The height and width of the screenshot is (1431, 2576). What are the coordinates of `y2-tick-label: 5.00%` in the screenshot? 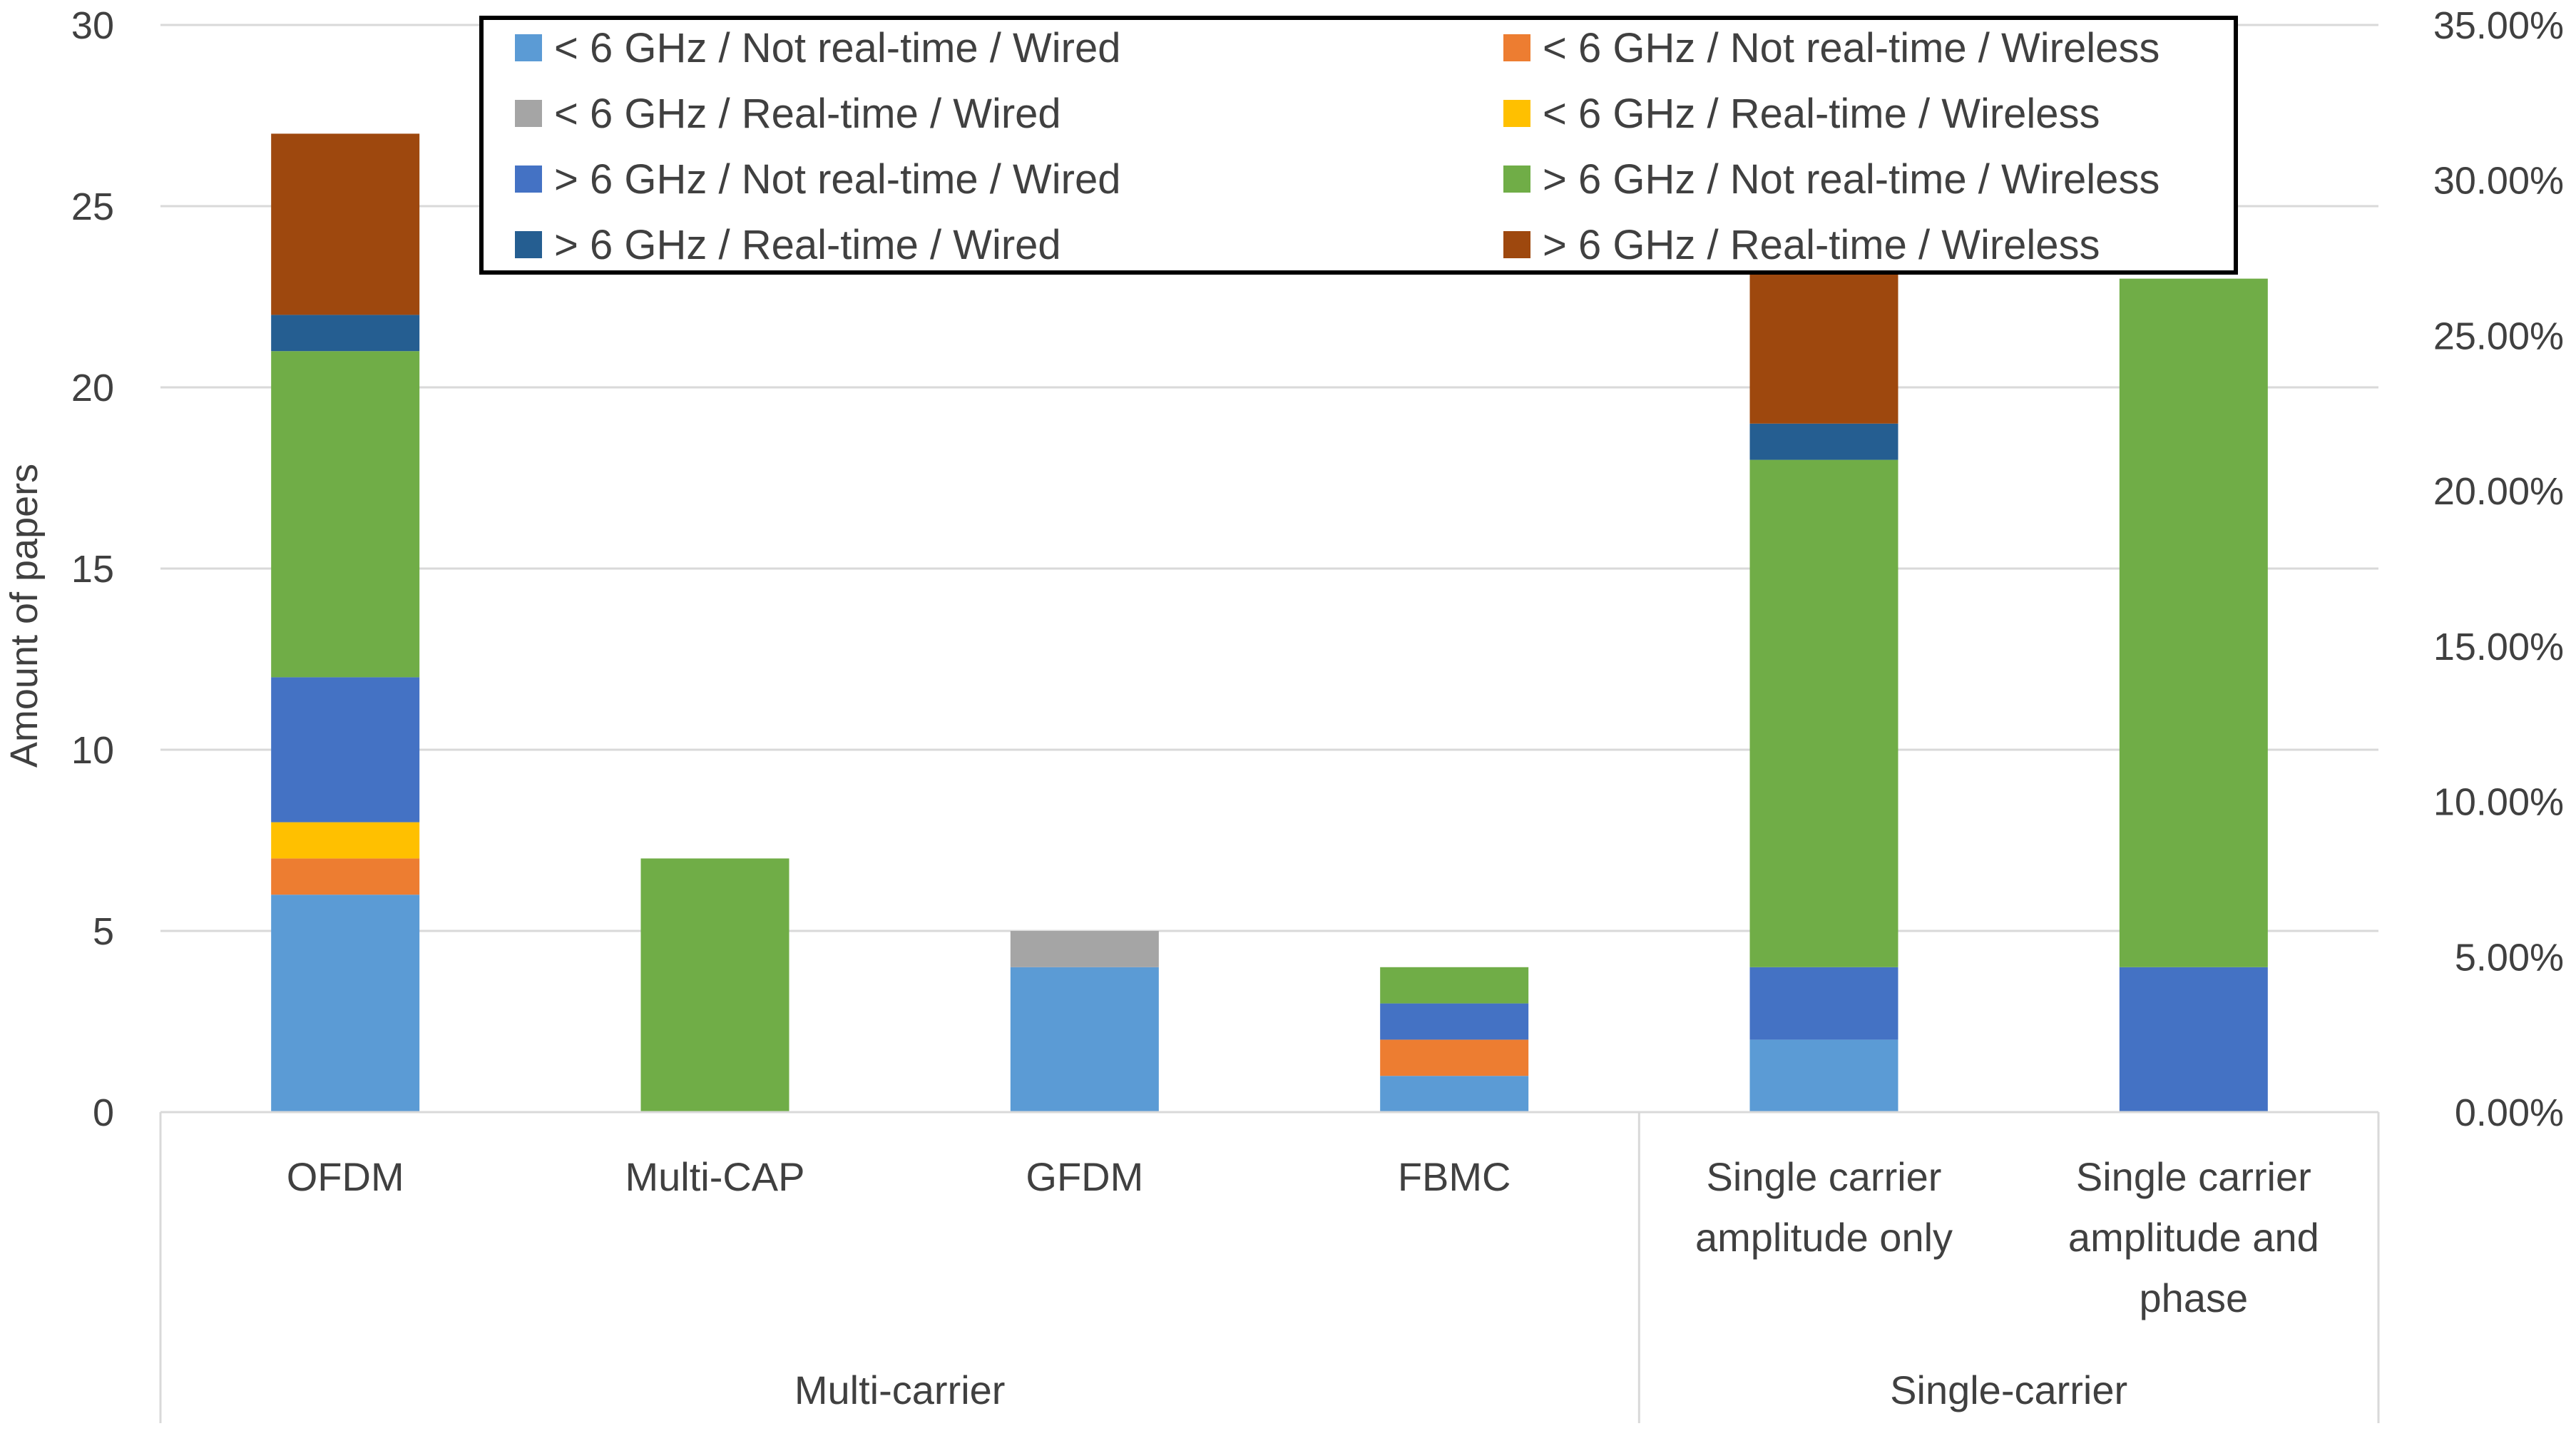 It's located at (2509, 958).